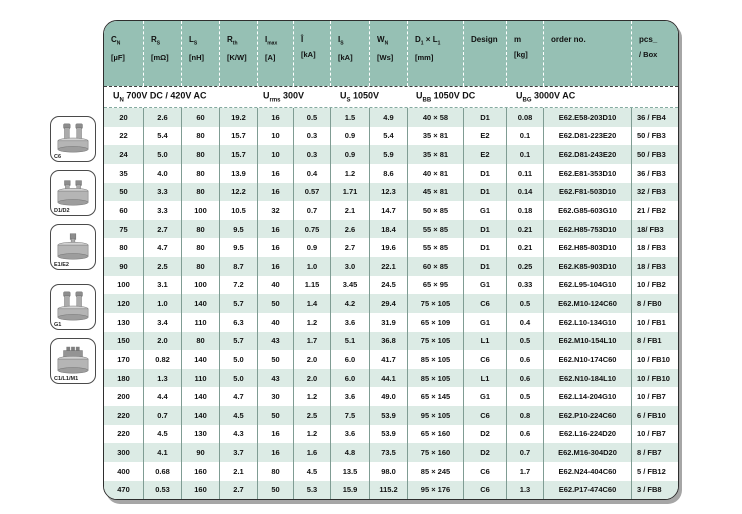 The image size is (742, 514). I want to click on cell: 110, so click(201, 378).